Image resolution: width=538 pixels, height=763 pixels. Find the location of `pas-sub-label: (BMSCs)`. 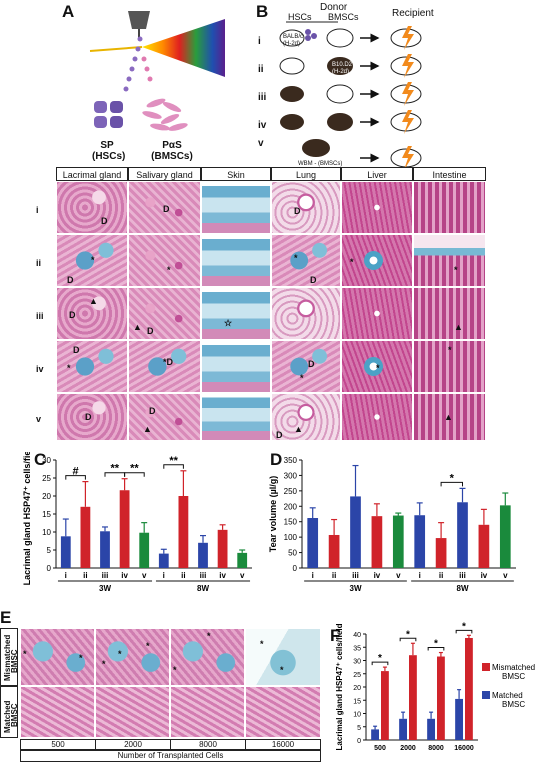

pas-sub-label: (BMSCs) is located at coordinates (172, 156).